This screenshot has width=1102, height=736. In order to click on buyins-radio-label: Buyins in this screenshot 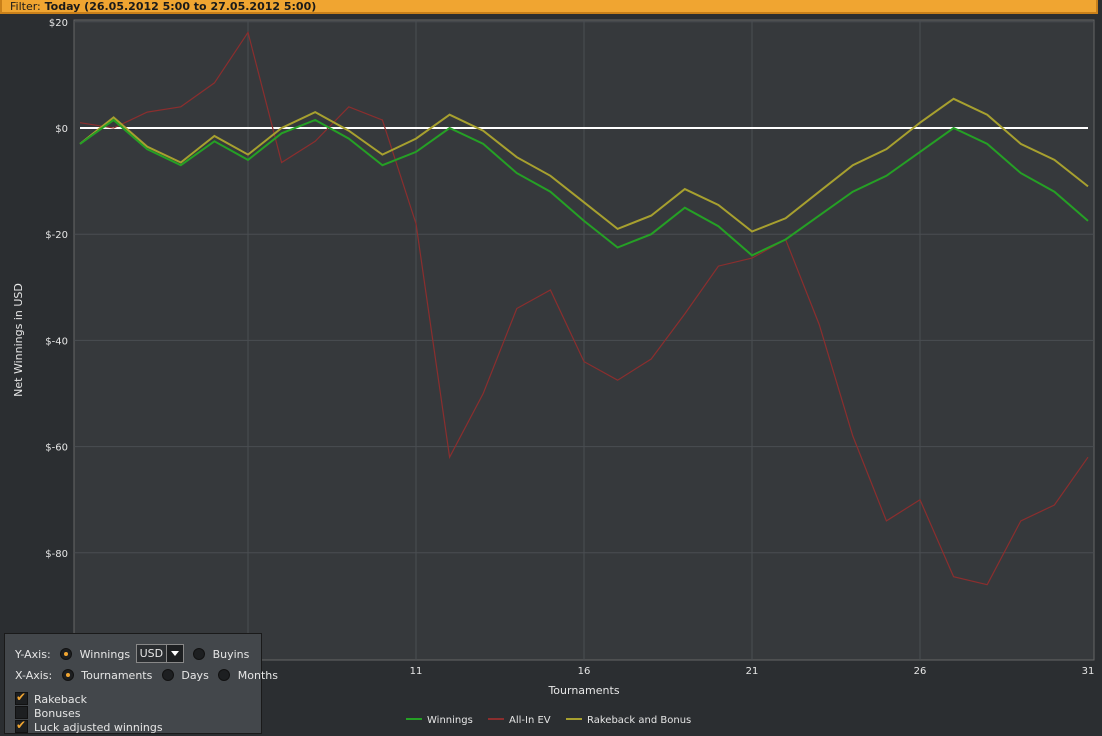, I will do `click(231, 654)`.